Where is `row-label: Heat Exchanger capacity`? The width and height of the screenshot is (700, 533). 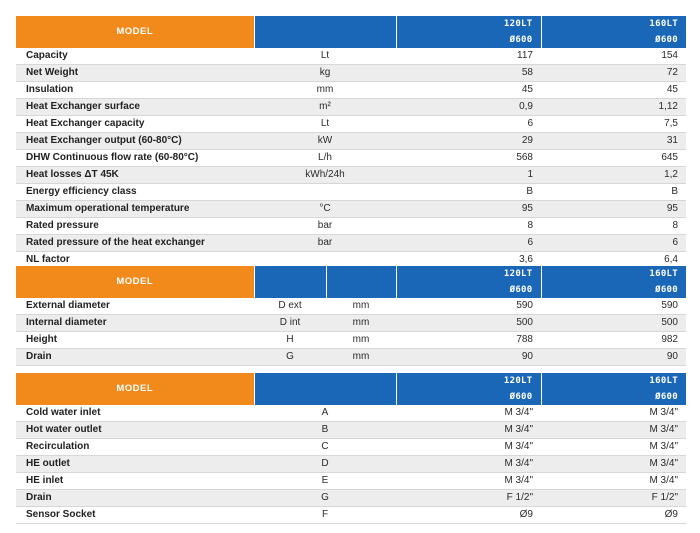
row-label: Heat Exchanger capacity is located at coordinates (135, 124).